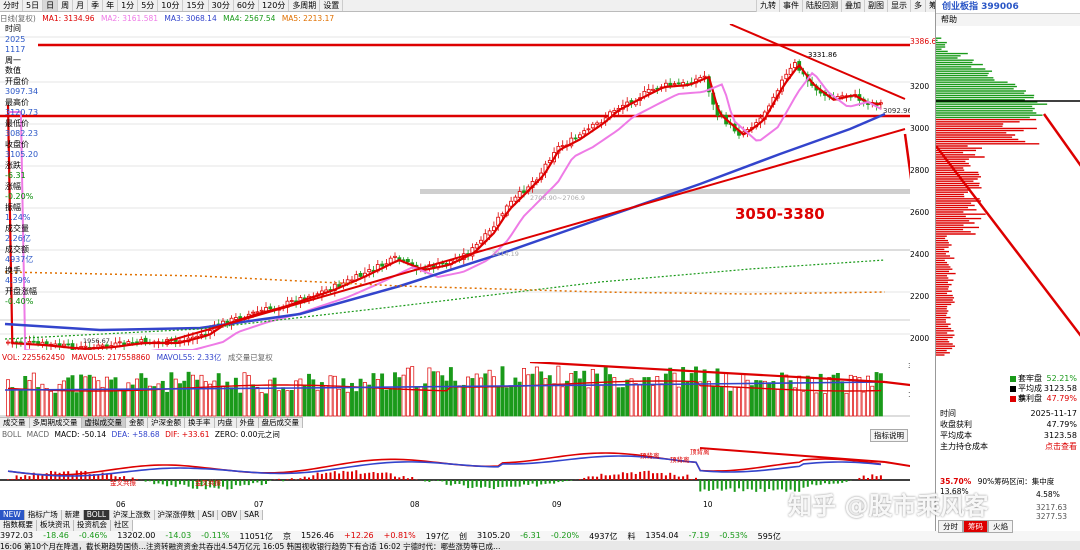 This screenshot has height=550, width=1080. Describe the element at coordinates (51, 5) in the screenshot. I see `period-button-2: 日` at that location.